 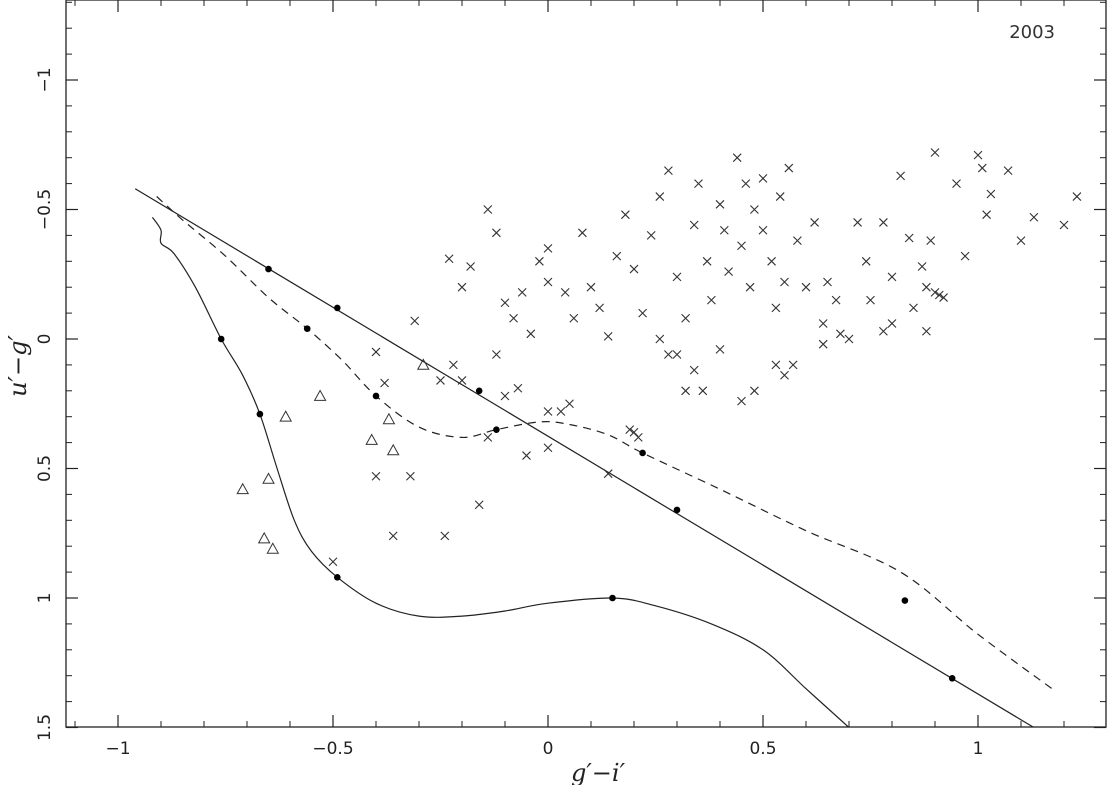 What do you see at coordinates (548, 749) in the screenshot?
I see `x-tick-label: 0` at bounding box center [548, 749].